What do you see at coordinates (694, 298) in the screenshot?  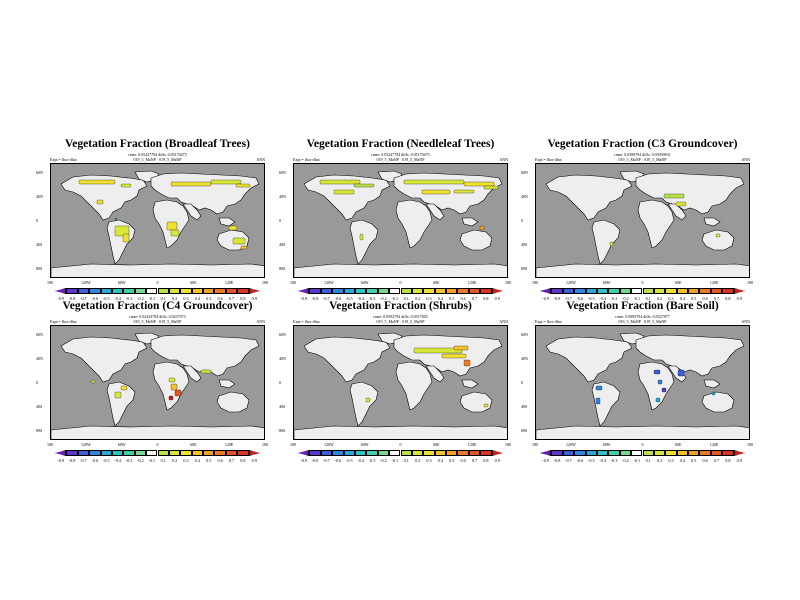 I see `colorbar-tick-label: 0.5` at bounding box center [694, 298].